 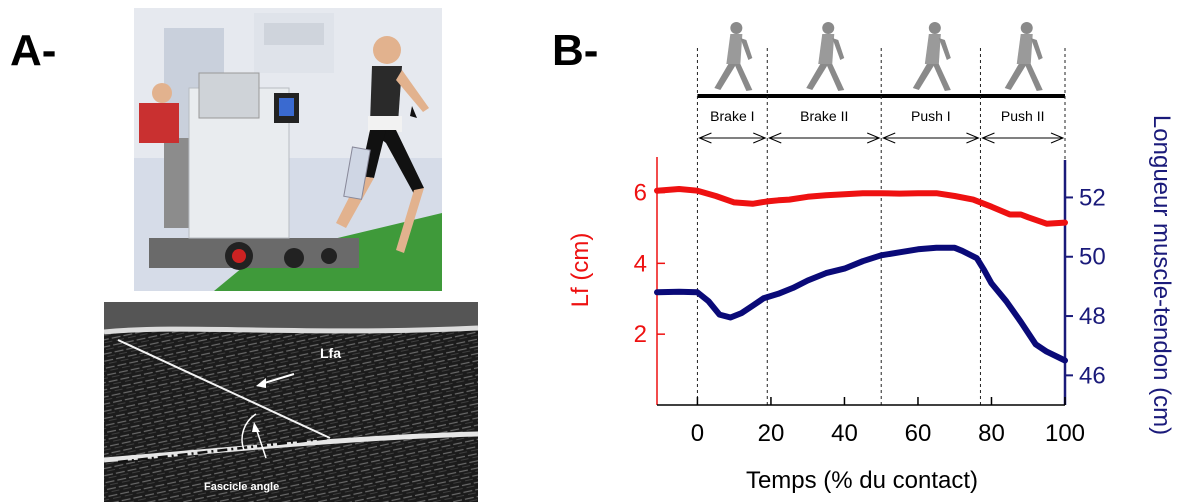 I want to click on panel-label-a: A-, so click(x=33, y=50).